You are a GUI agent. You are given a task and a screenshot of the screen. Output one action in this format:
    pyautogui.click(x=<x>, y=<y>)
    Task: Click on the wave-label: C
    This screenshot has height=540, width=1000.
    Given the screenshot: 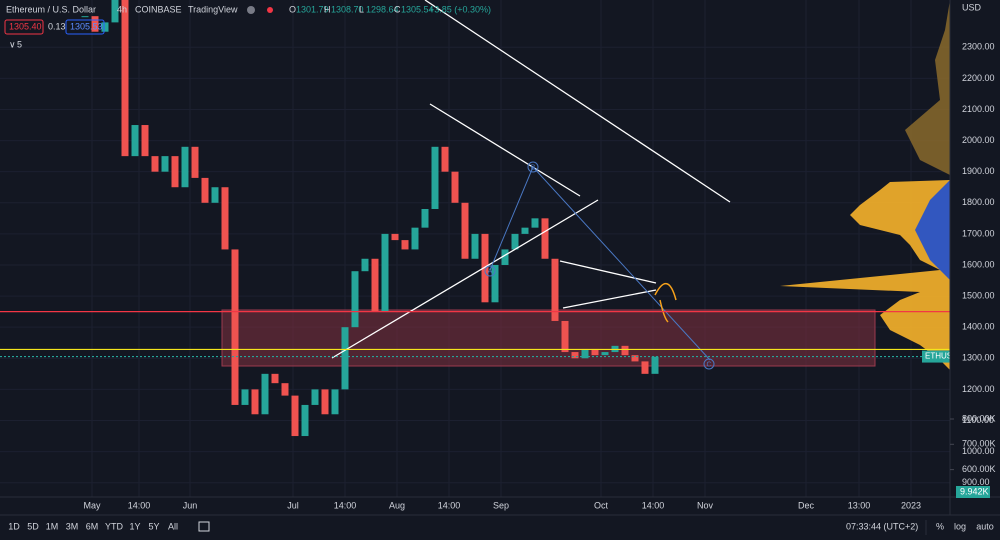 What is the action you would take?
    pyautogui.click(x=708, y=364)
    